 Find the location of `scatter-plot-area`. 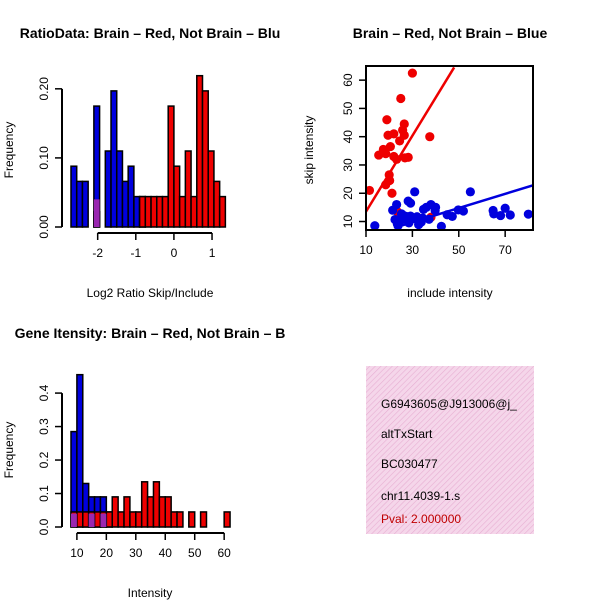

scatter-plot-area is located at coordinates (449, 148).